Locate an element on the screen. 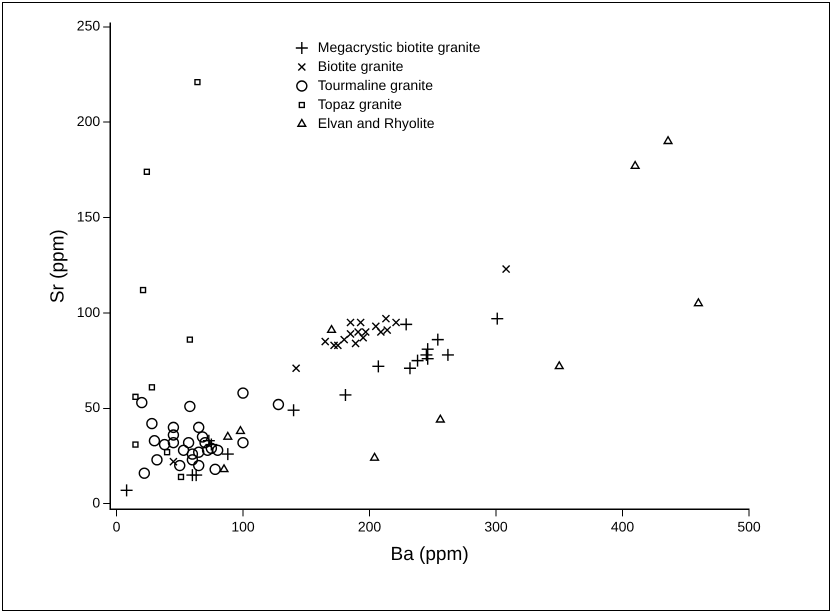 This screenshot has width=833, height=614. x-tick-label: 500 is located at coordinates (749, 526).